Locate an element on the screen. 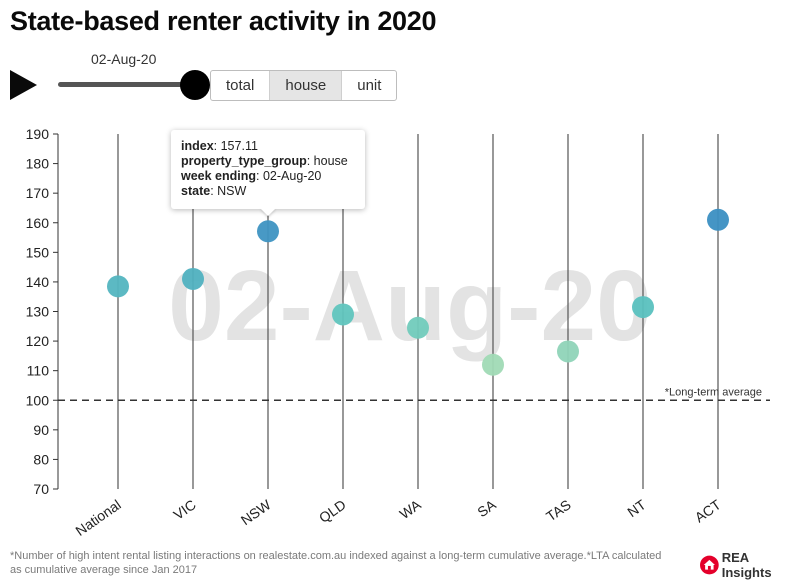 The image size is (797, 588). tooltip-key-index: index is located at coordinates (197, 146).